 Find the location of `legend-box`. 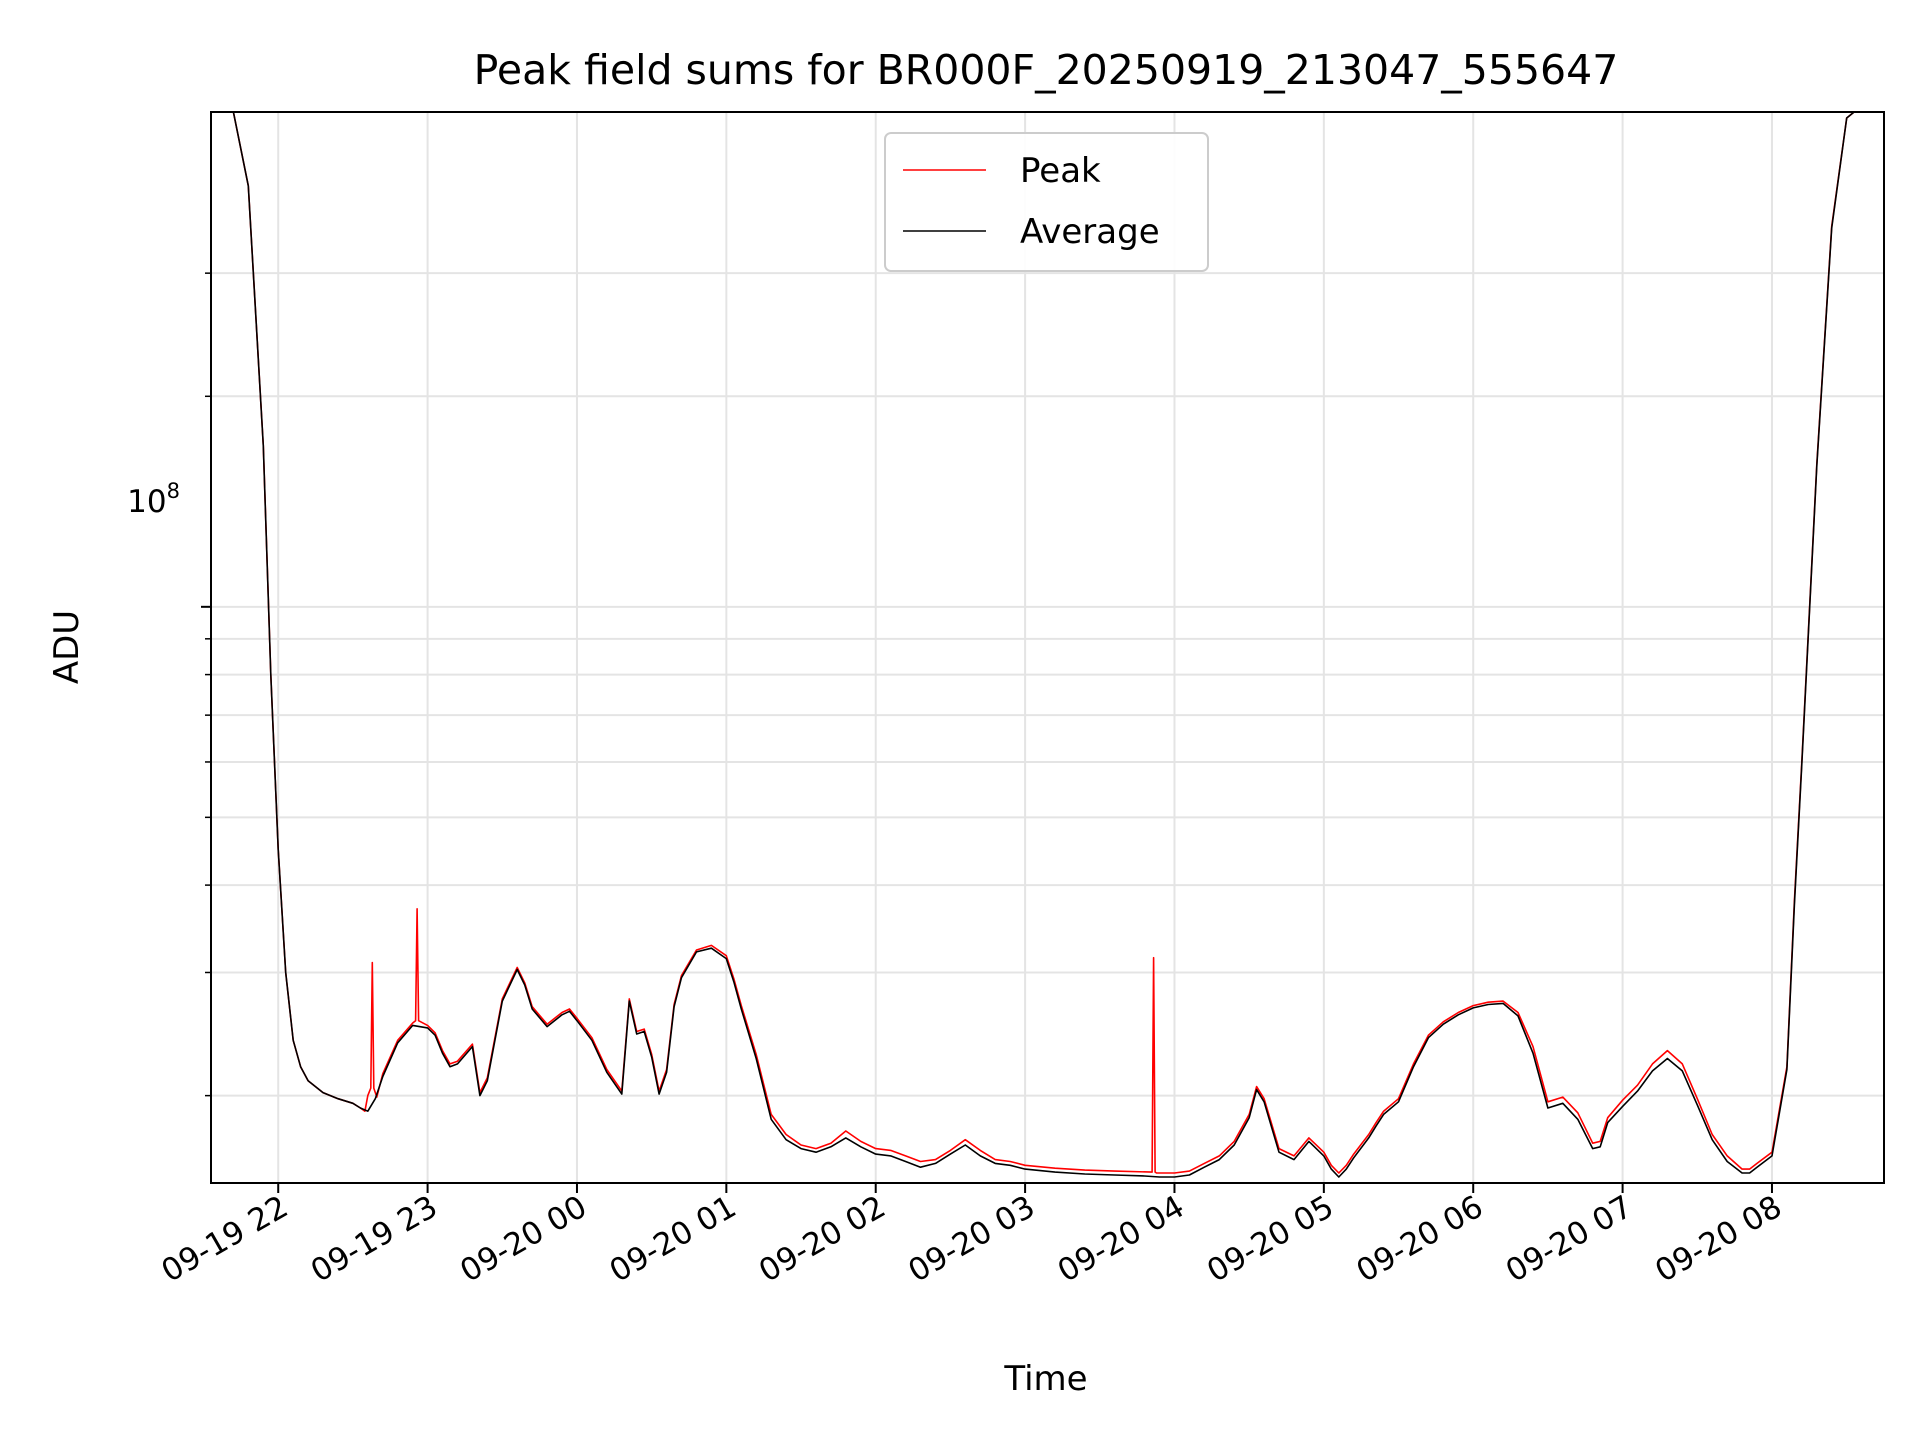

legend-box is located at coordinates (1046, 202).